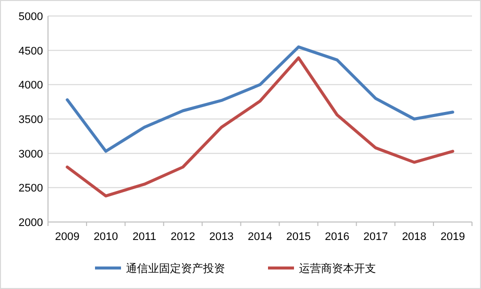 This screenshot has width=481, height=289. What do you see at coordinates (30, 188) in the screenshot?
I see `y-tick-label: 2500` at bounding box center [30, 188].